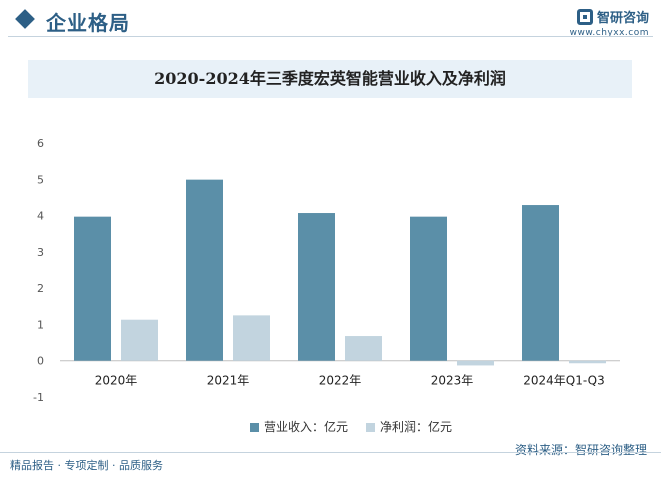 The height and width of the screenshot is (478, 661). I want to click on y-tick-label: 3, so click(40, 252).